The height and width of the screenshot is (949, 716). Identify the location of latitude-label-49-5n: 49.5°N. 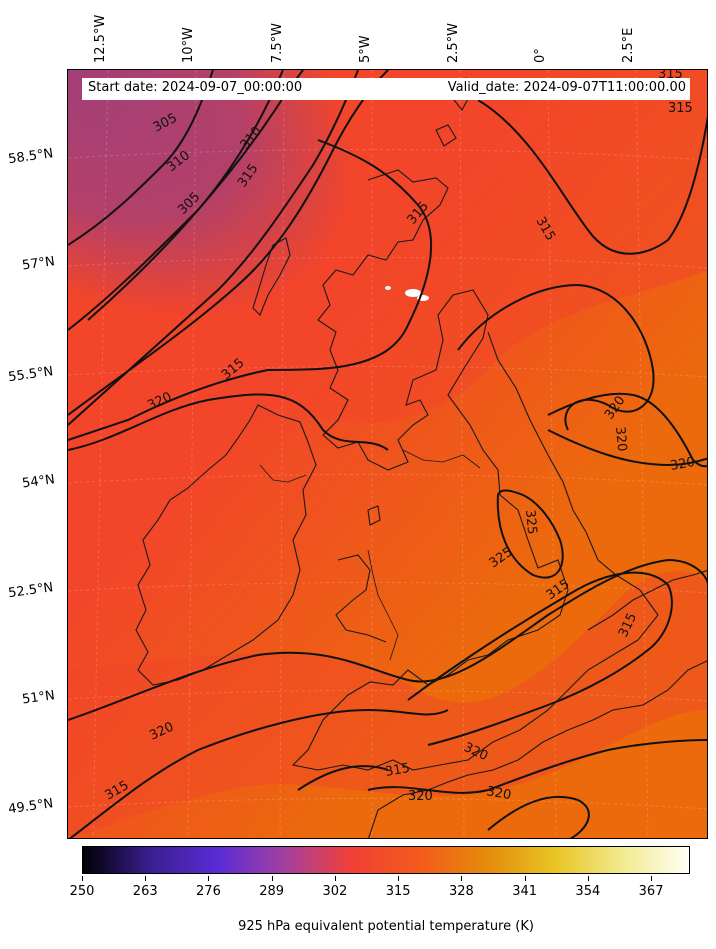
(31, 807).